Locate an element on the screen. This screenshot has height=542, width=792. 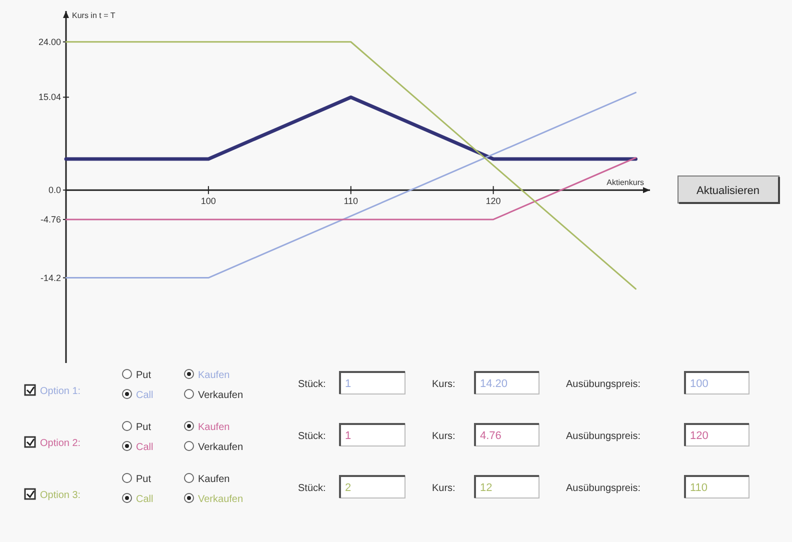
text: Option 1: is located at coordinates (60, 391).